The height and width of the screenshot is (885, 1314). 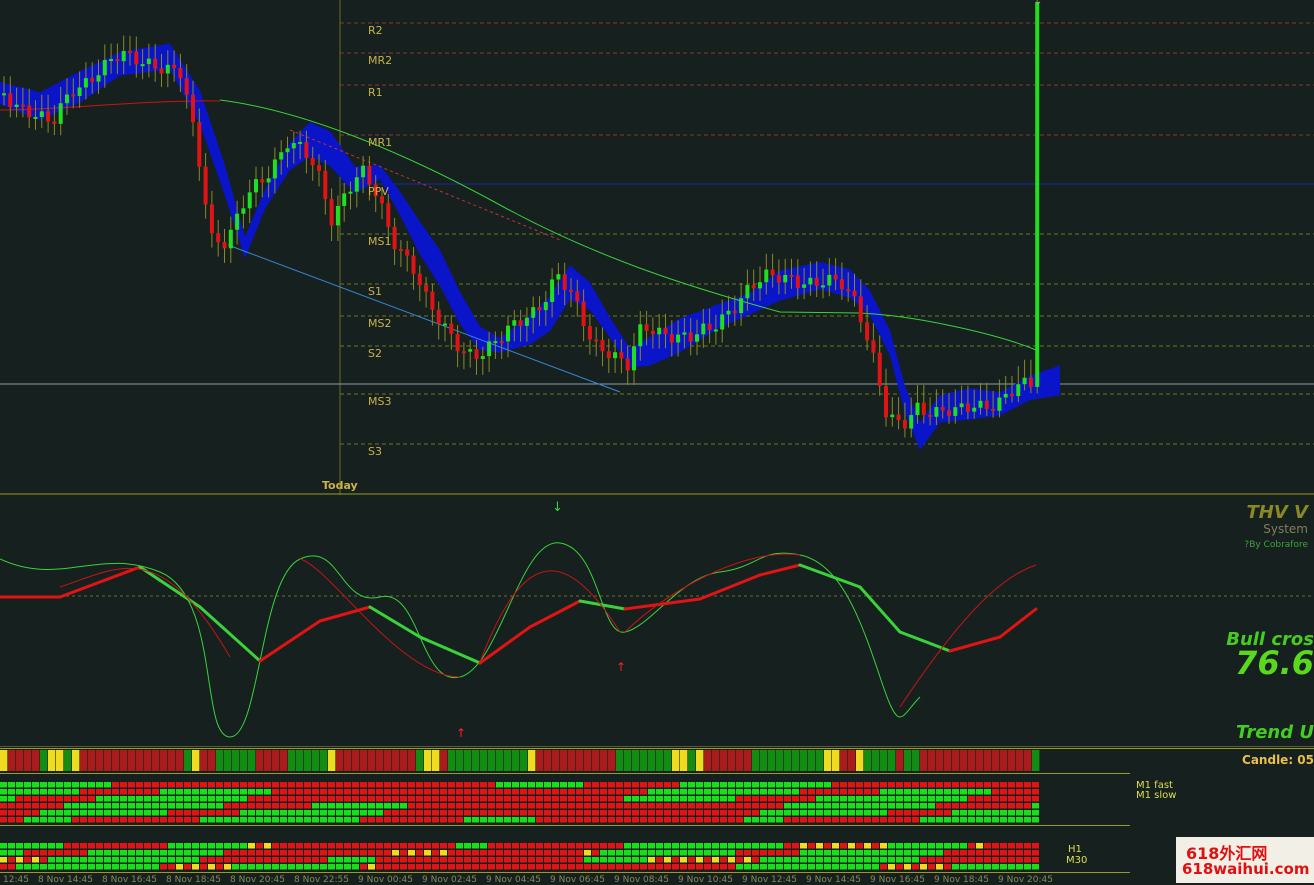 What do you see at coordinates (1038, 3) in the screenshot?
I see `chevron-down-icon: ⌄` at bounding box center [1038, 3].